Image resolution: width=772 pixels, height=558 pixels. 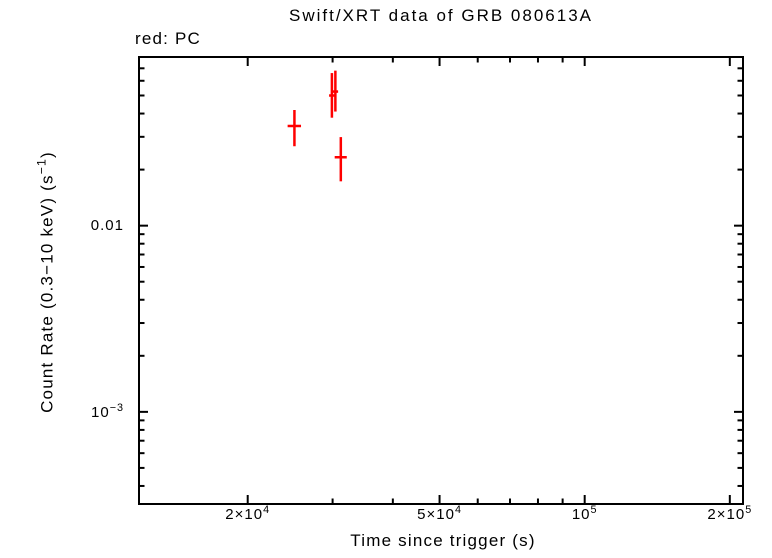 What do you see at coordinates (443, 540) in the screenshot?
I see `x-axis-title: Time since trigger (s)` at bounding box center [443, 540].